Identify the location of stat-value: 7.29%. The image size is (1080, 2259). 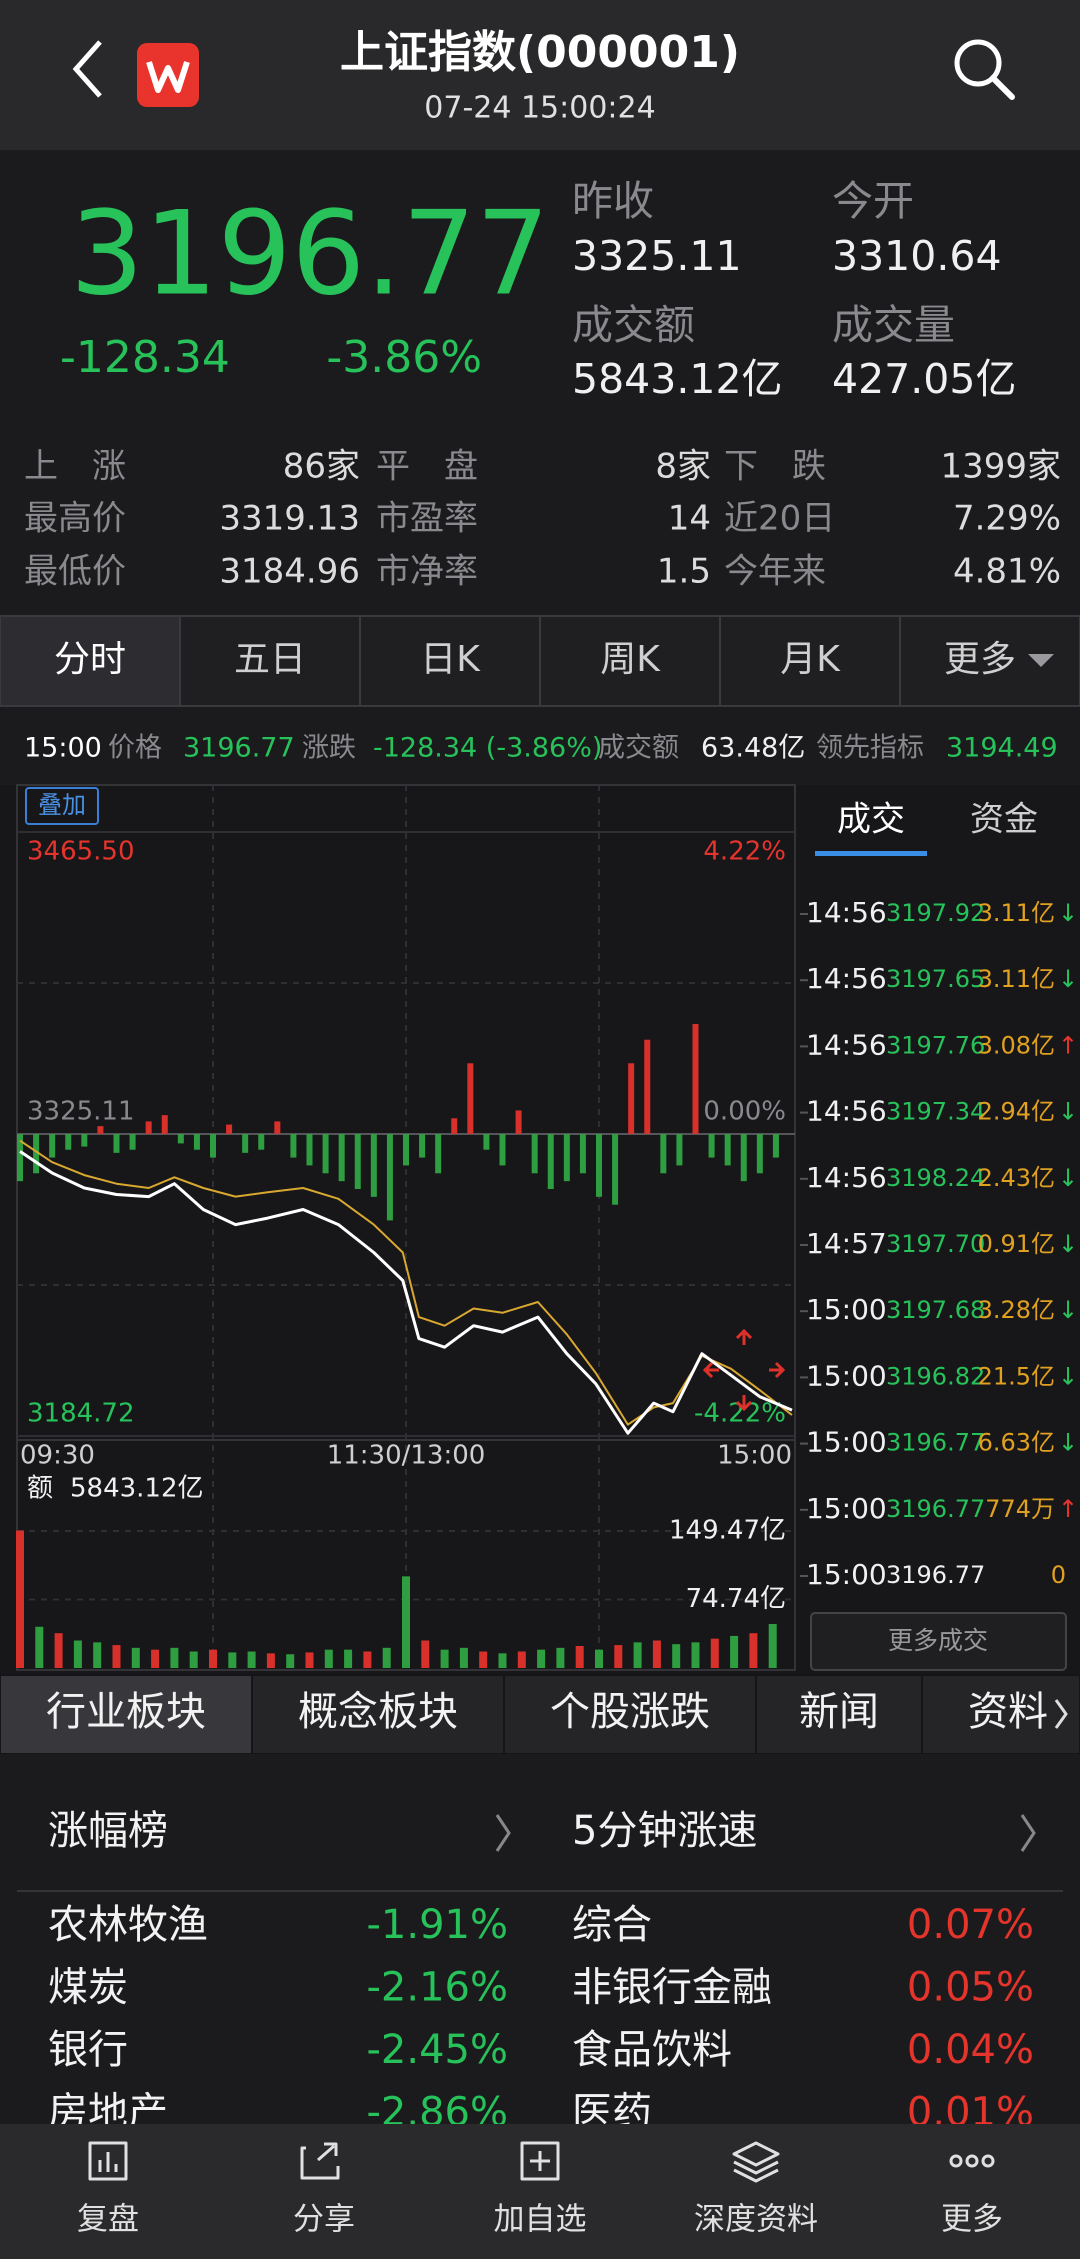
(1007, 519).